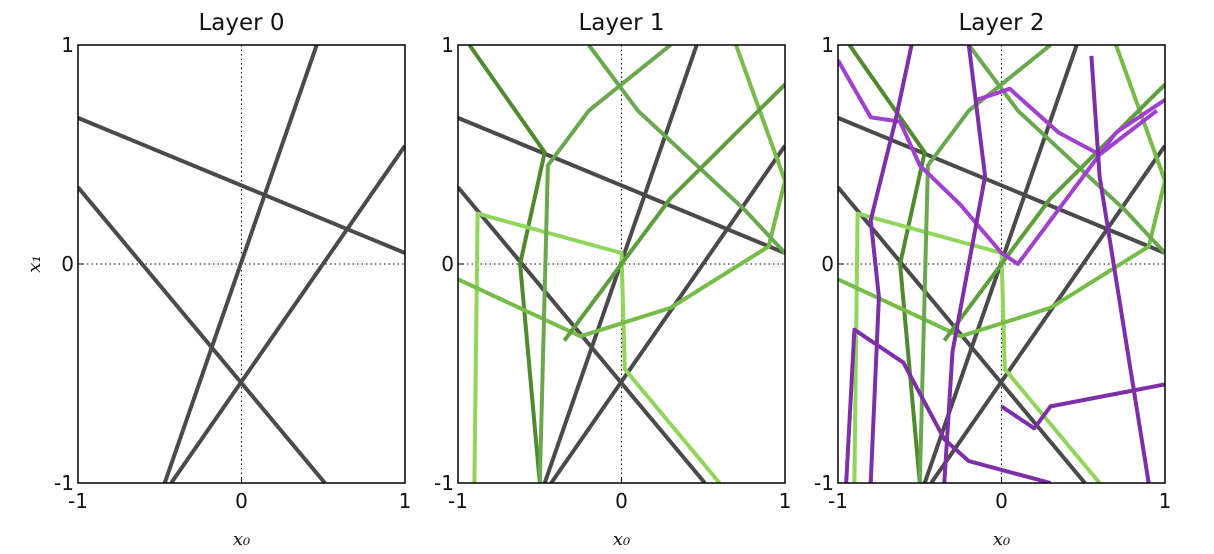 Image resolution: width=1214 pixels, height=554 pixels. I want to click on y-axis-label: x₁, so click(34, 263).